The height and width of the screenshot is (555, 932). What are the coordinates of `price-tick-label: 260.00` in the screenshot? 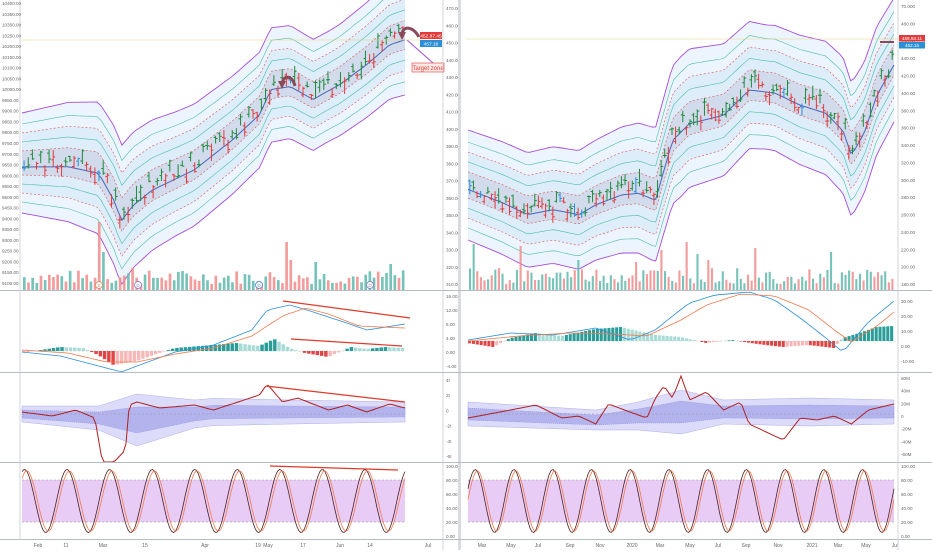 It's located at (908, 215).